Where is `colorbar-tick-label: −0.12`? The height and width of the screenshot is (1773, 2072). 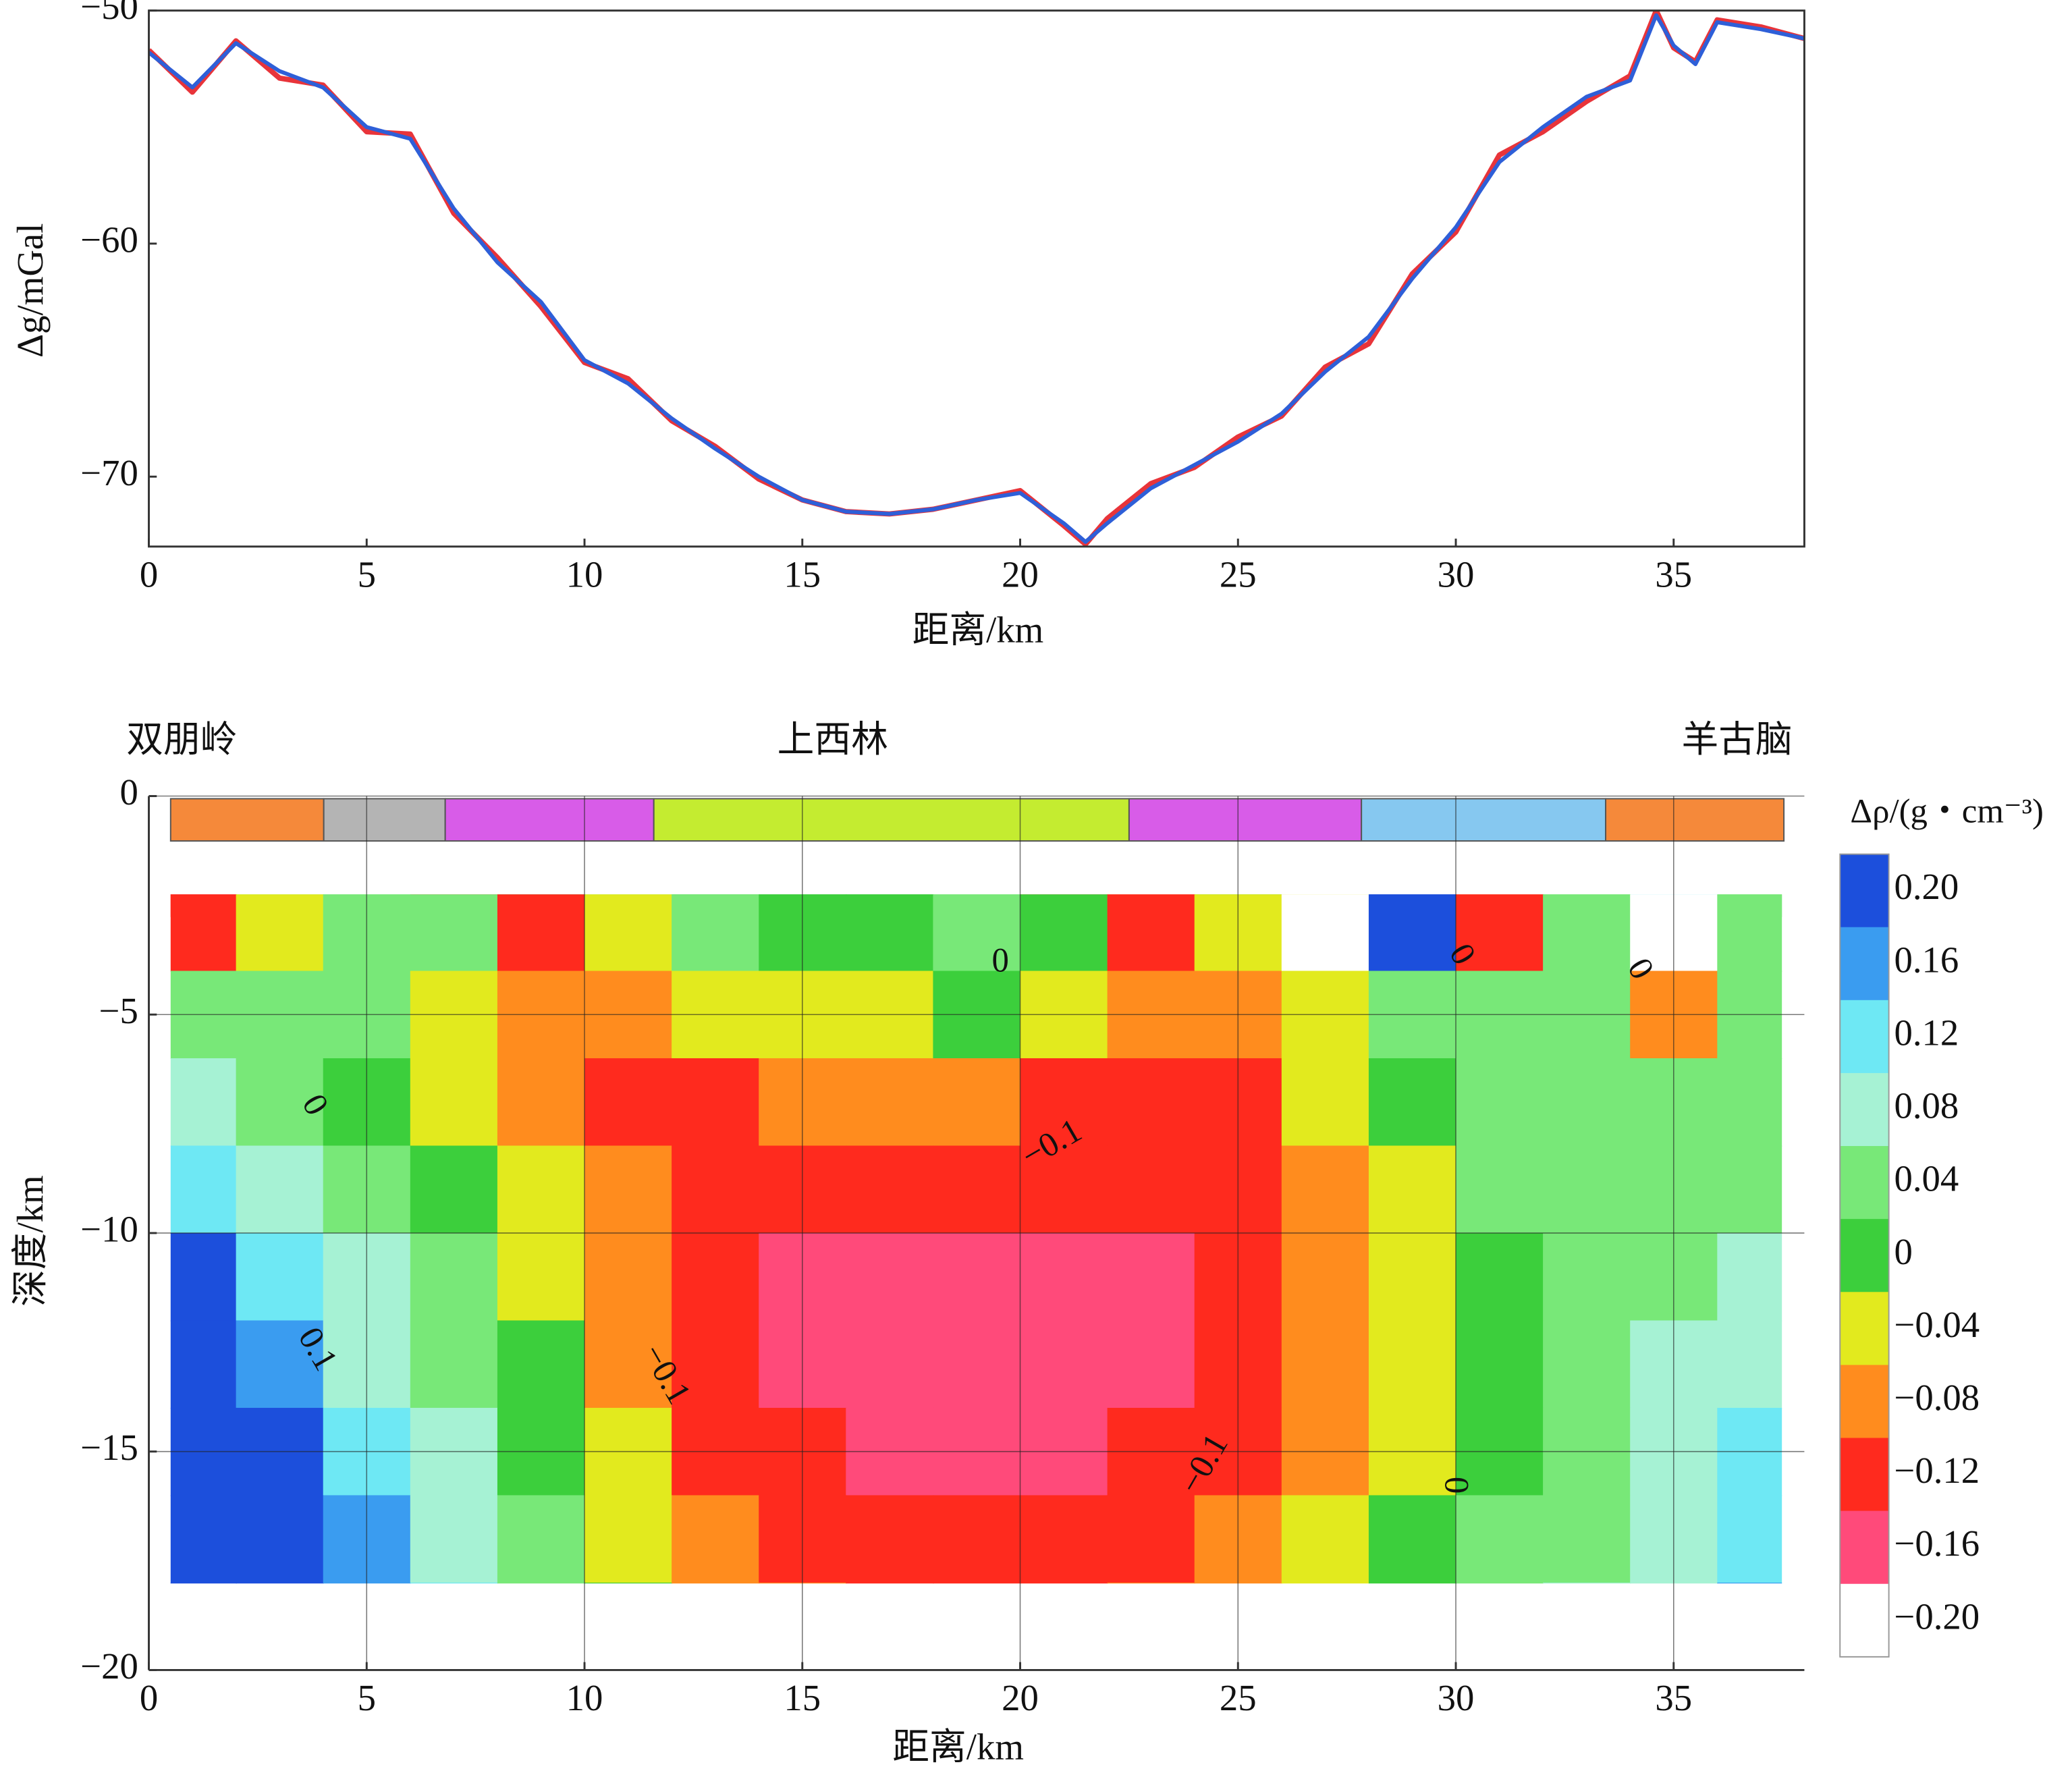 colorbar-tick-label: −0.12 is located at coordinates (1937, 1470).